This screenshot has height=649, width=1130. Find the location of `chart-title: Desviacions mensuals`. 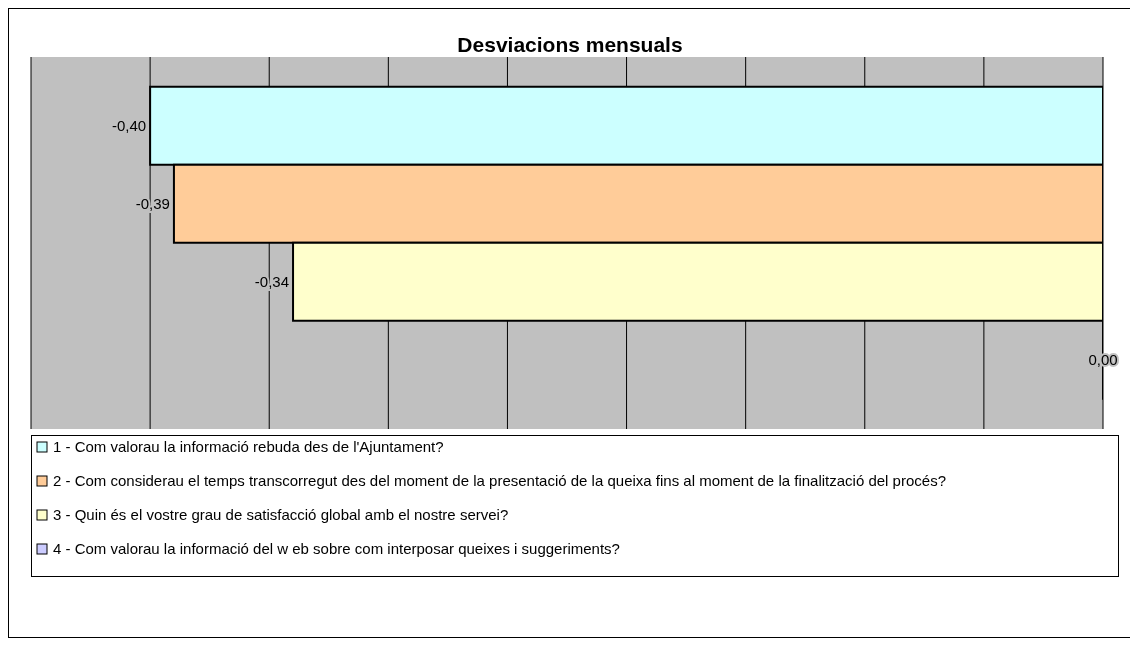

chart-title: Desviacions mensuals is located at coordinates (570, 44).